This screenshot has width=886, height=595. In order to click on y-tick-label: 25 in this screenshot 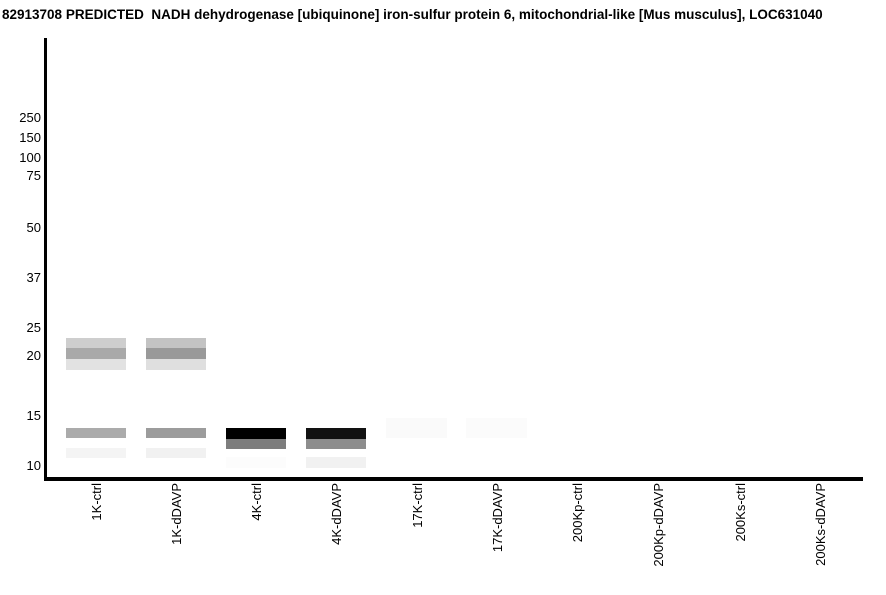, I will do `click(33, 327)`.